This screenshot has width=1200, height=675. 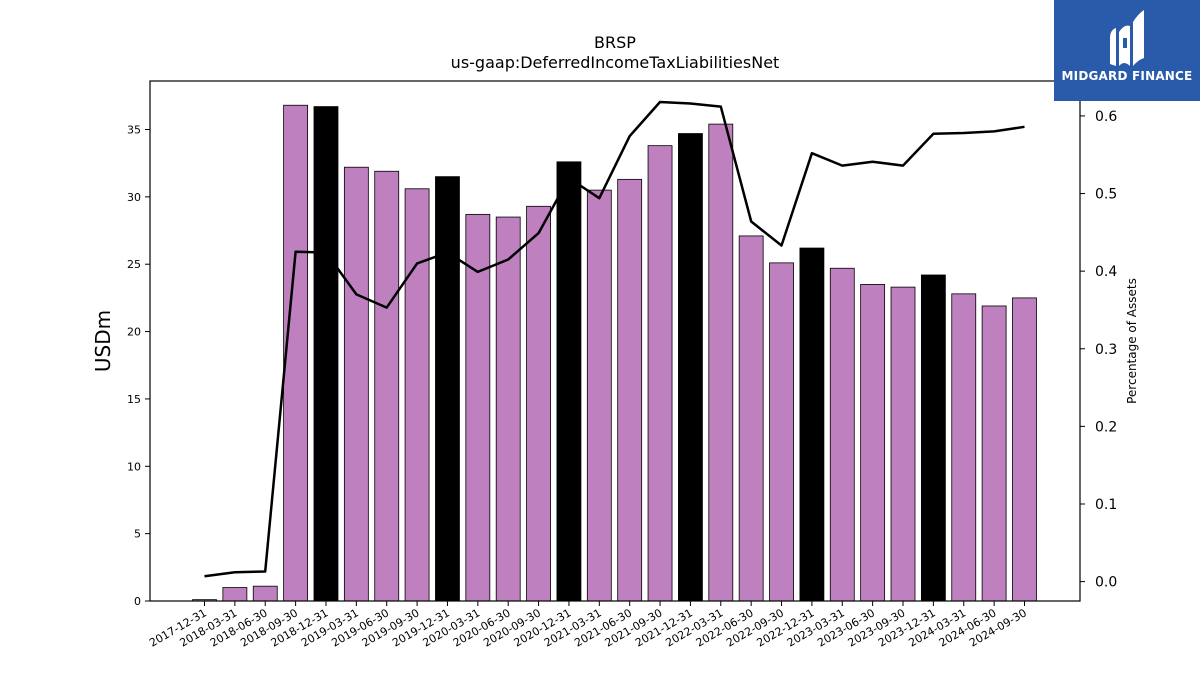 I want to click on y-tick-label: 20, so click(x=134, y=332).